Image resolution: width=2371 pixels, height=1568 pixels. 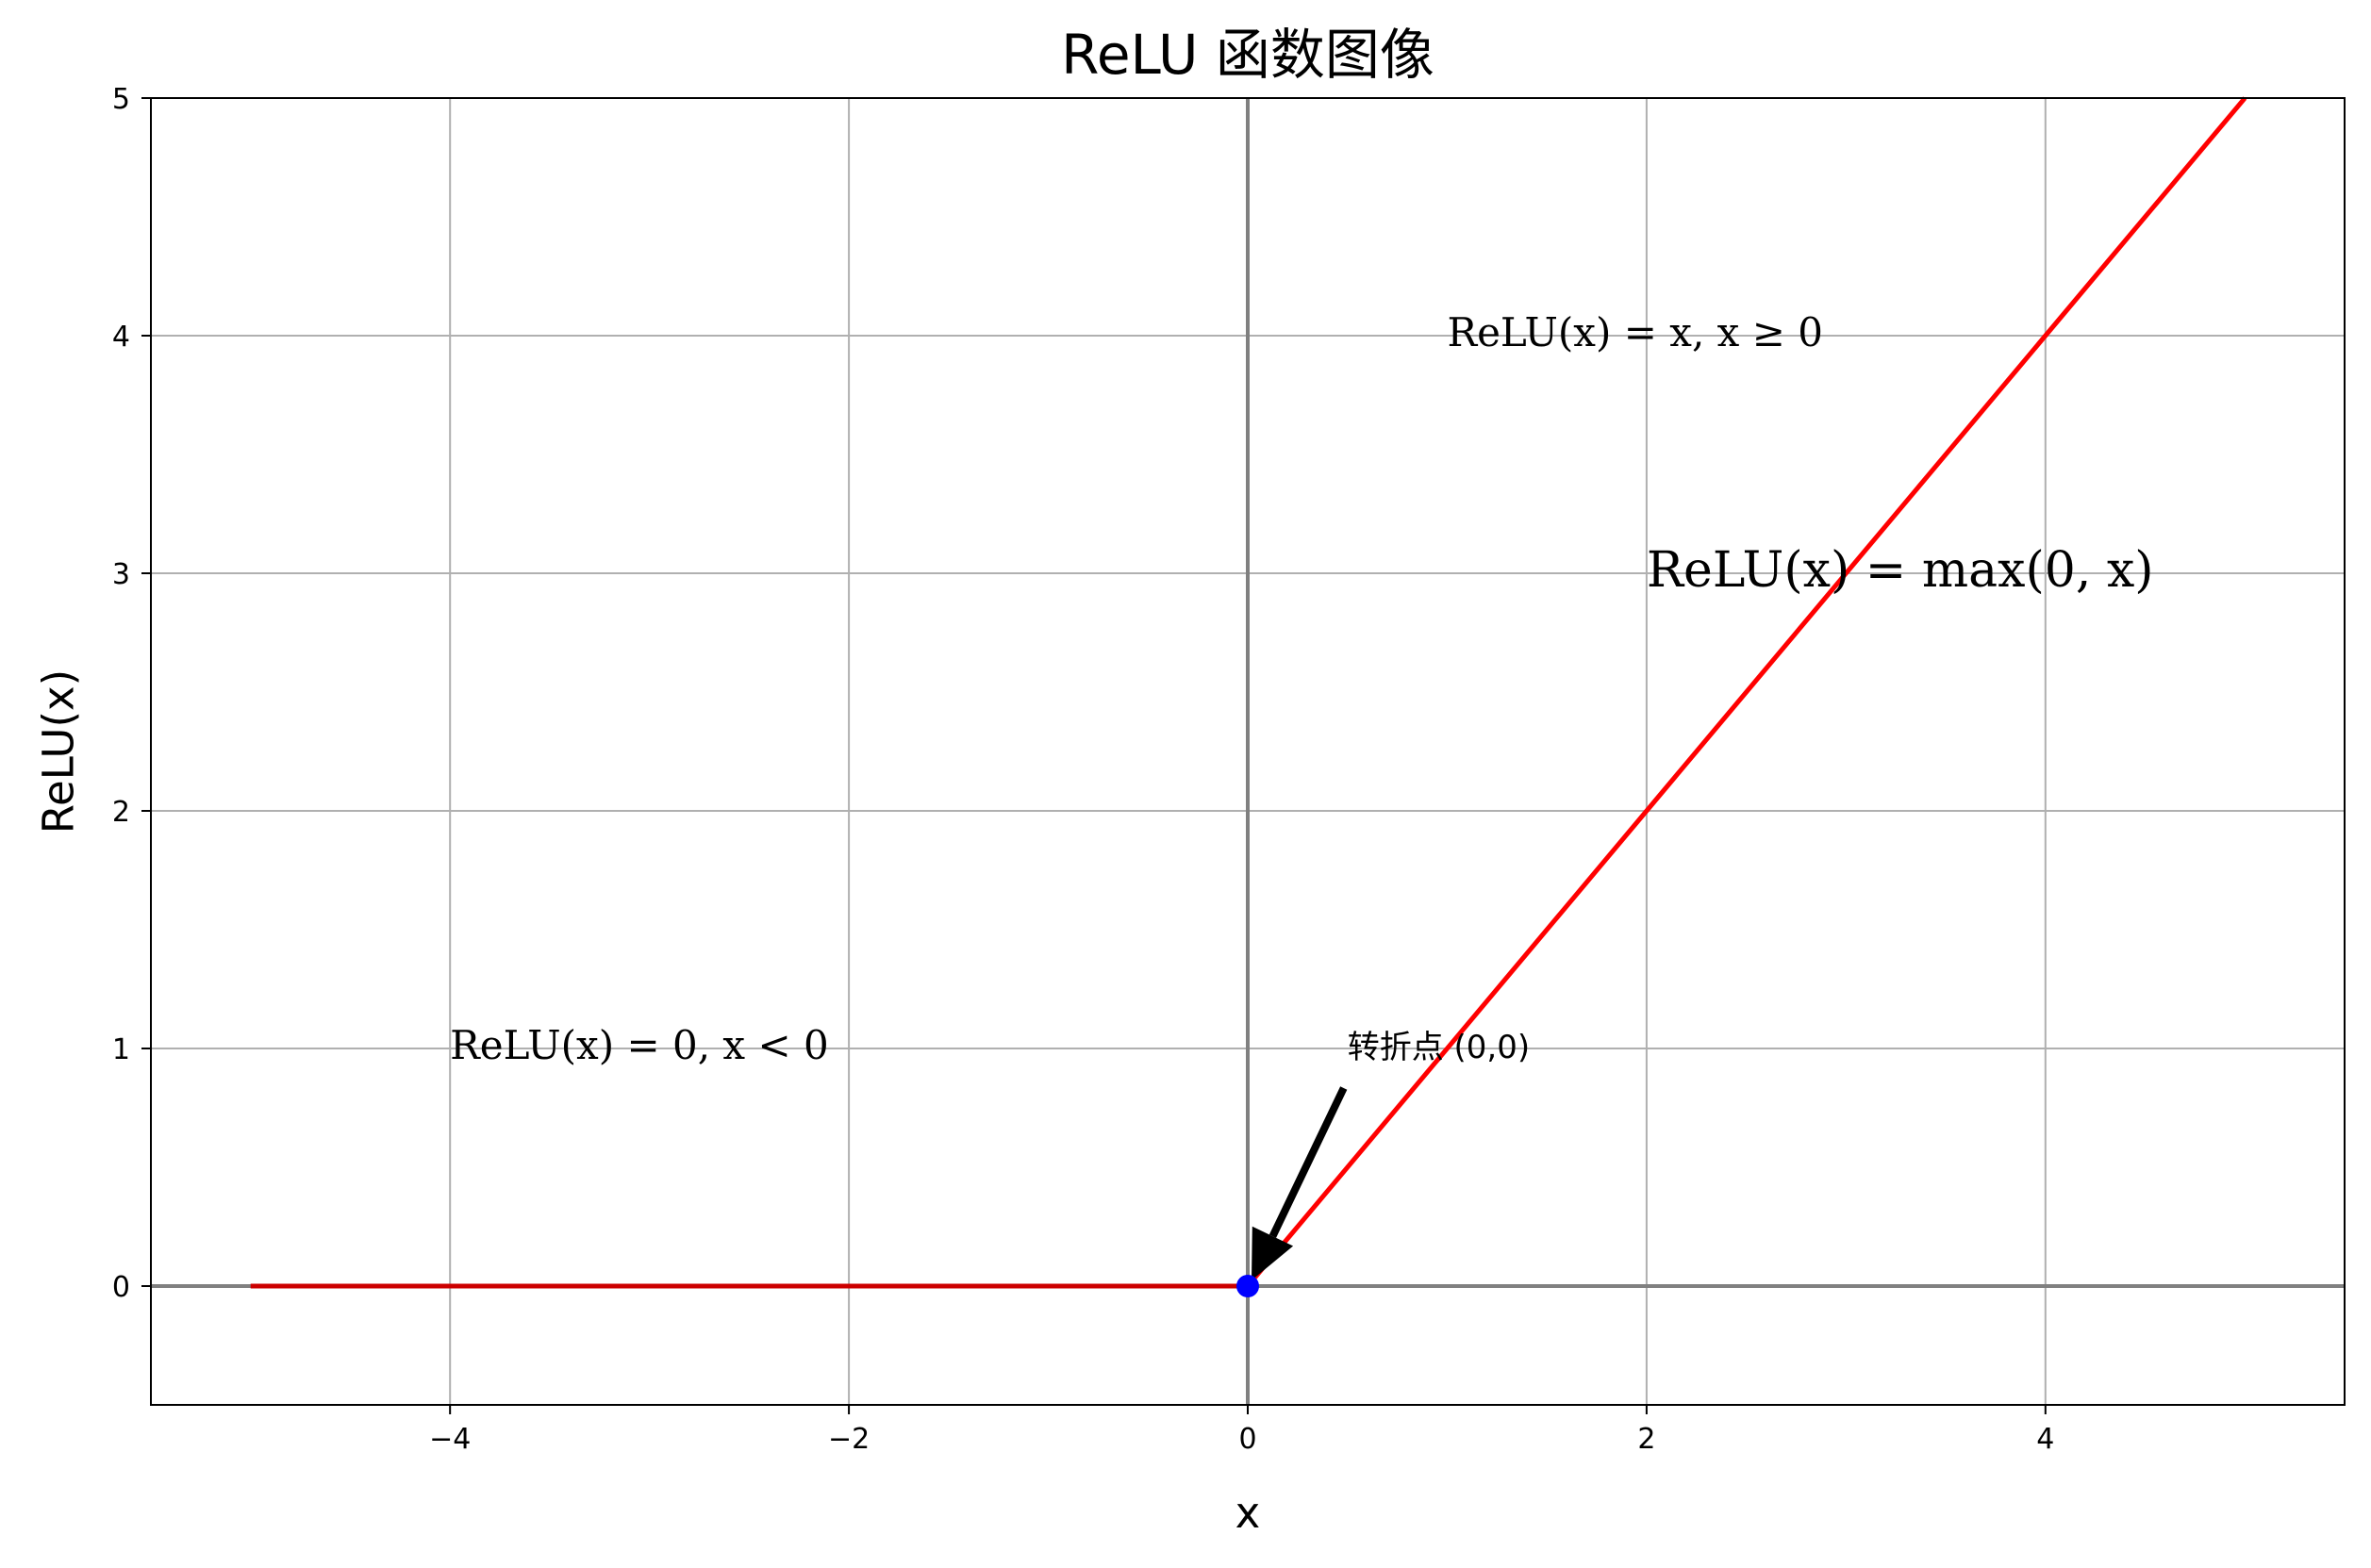 I want to click on annotation-arrow-shaft, so click(x=1308, y=1162).